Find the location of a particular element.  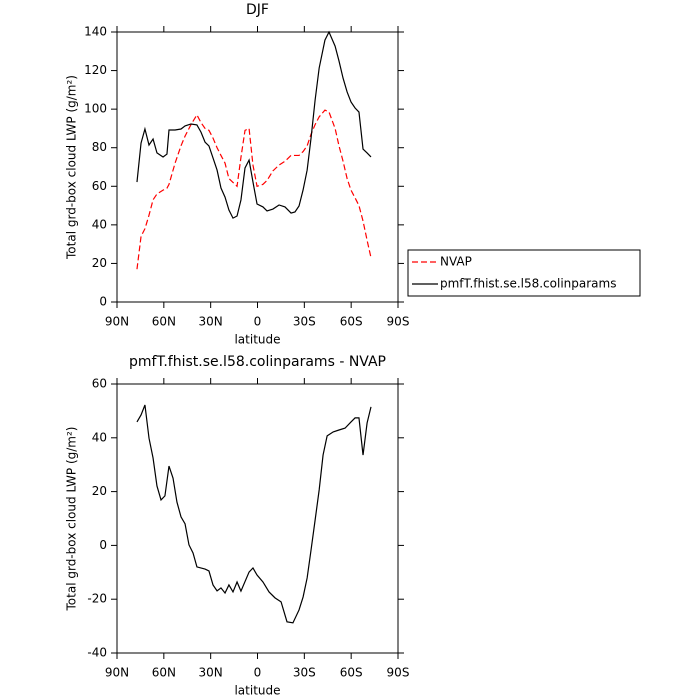

y-tick-label: -40 is located at coordinates (97, 653).